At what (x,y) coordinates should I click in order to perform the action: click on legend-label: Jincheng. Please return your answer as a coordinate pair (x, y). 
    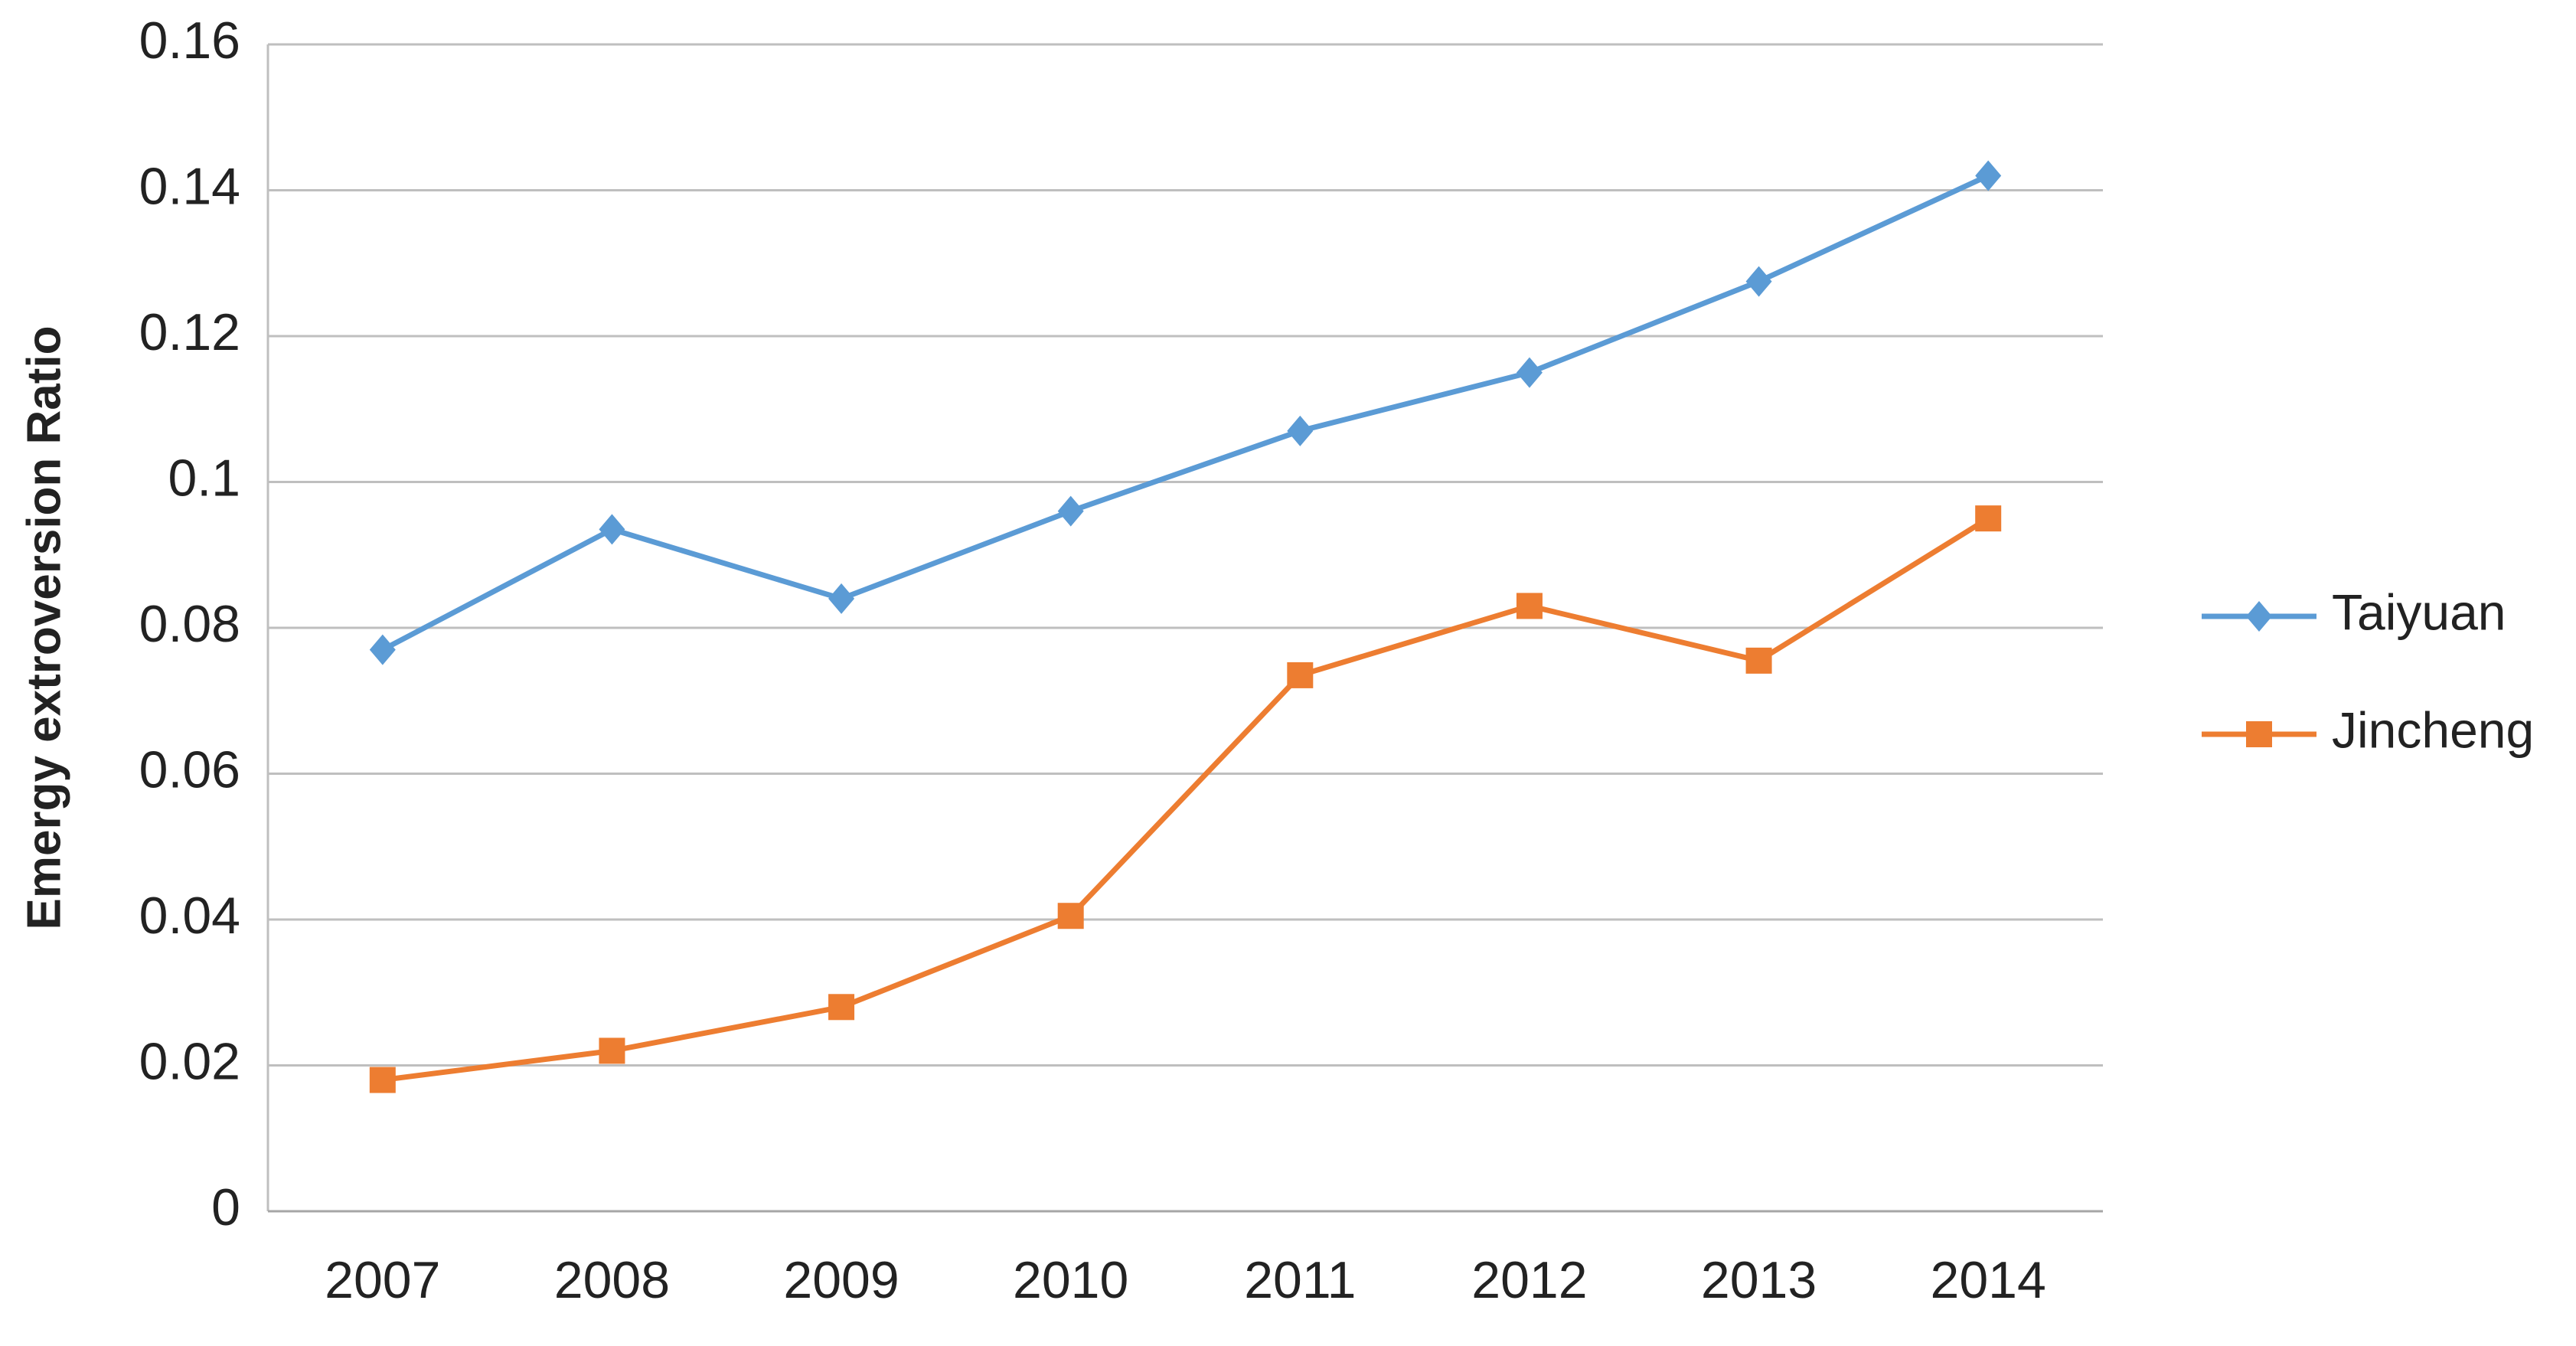
    Looking at the image, I should click on (2433, 729).